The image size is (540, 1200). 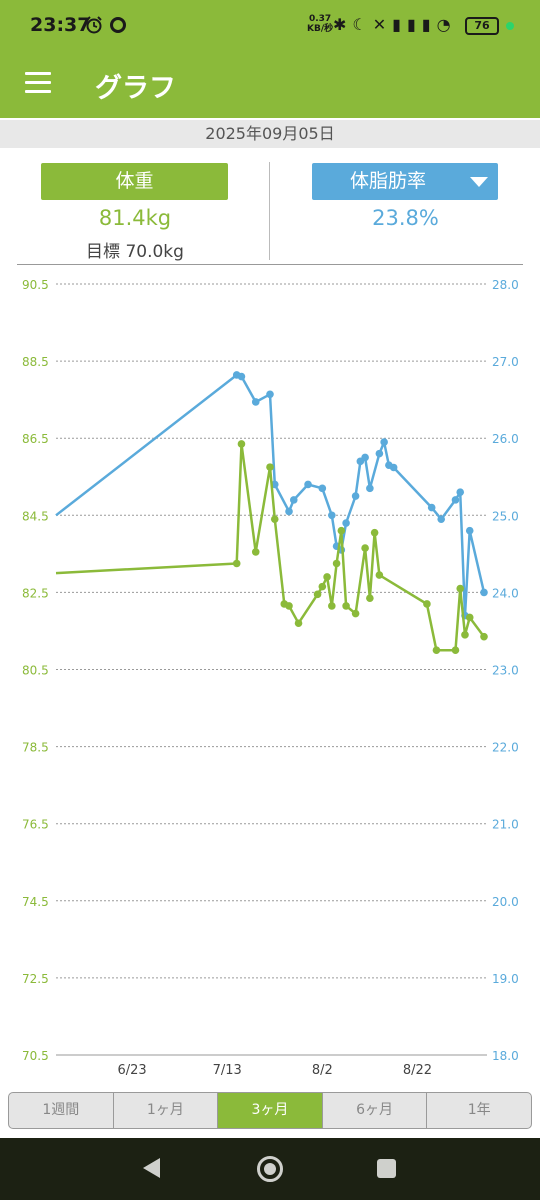 I want to click on back-icon, so click(x=151, y=1168).